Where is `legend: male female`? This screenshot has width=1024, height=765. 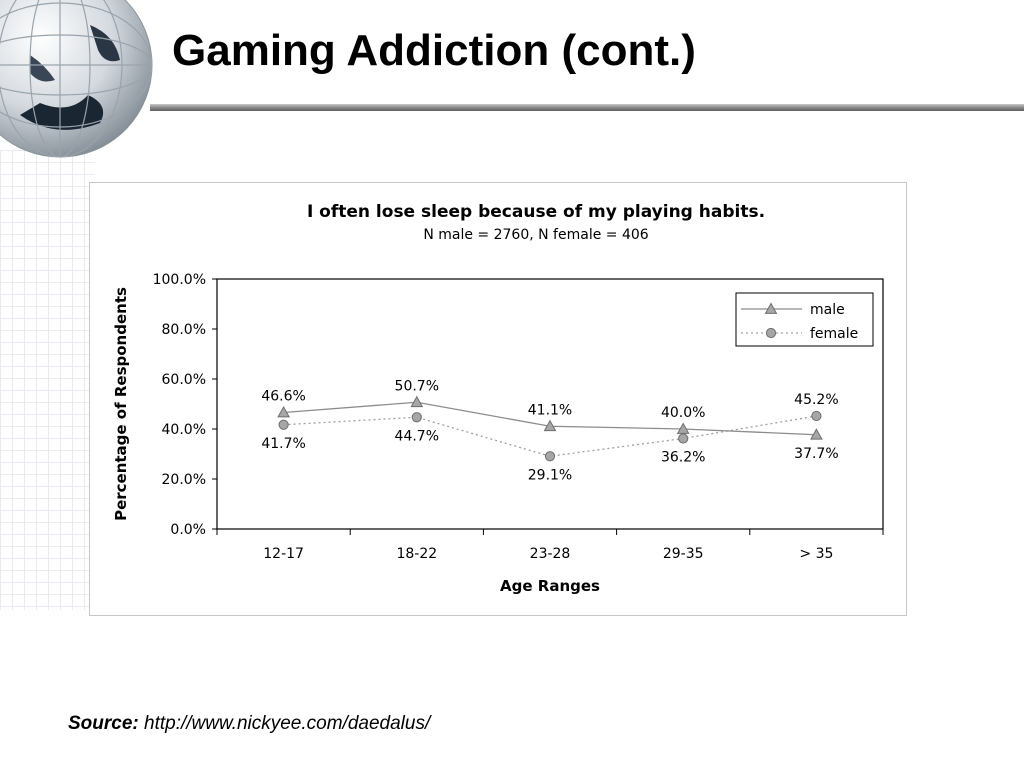 legend: male female is located at coordinates (804, 319).